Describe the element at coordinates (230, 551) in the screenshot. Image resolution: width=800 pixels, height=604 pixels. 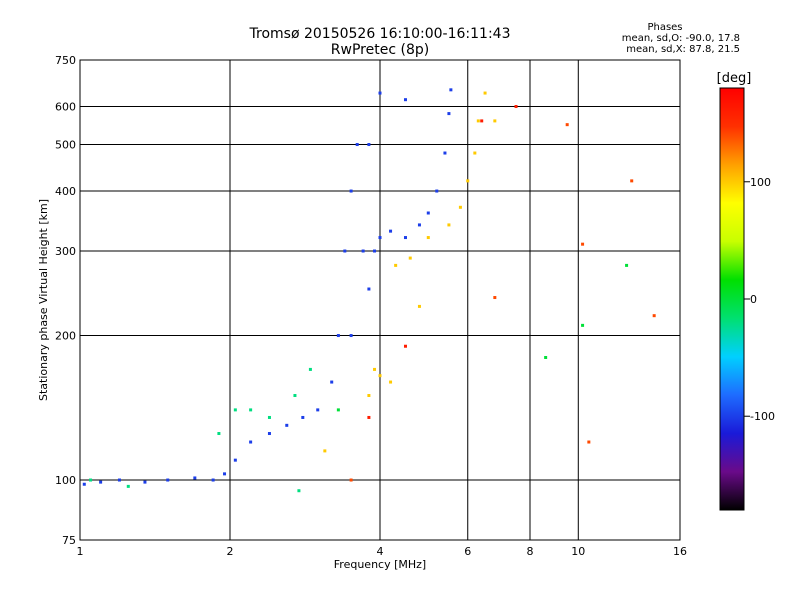
I see `x-tick-label: 2` at that location.